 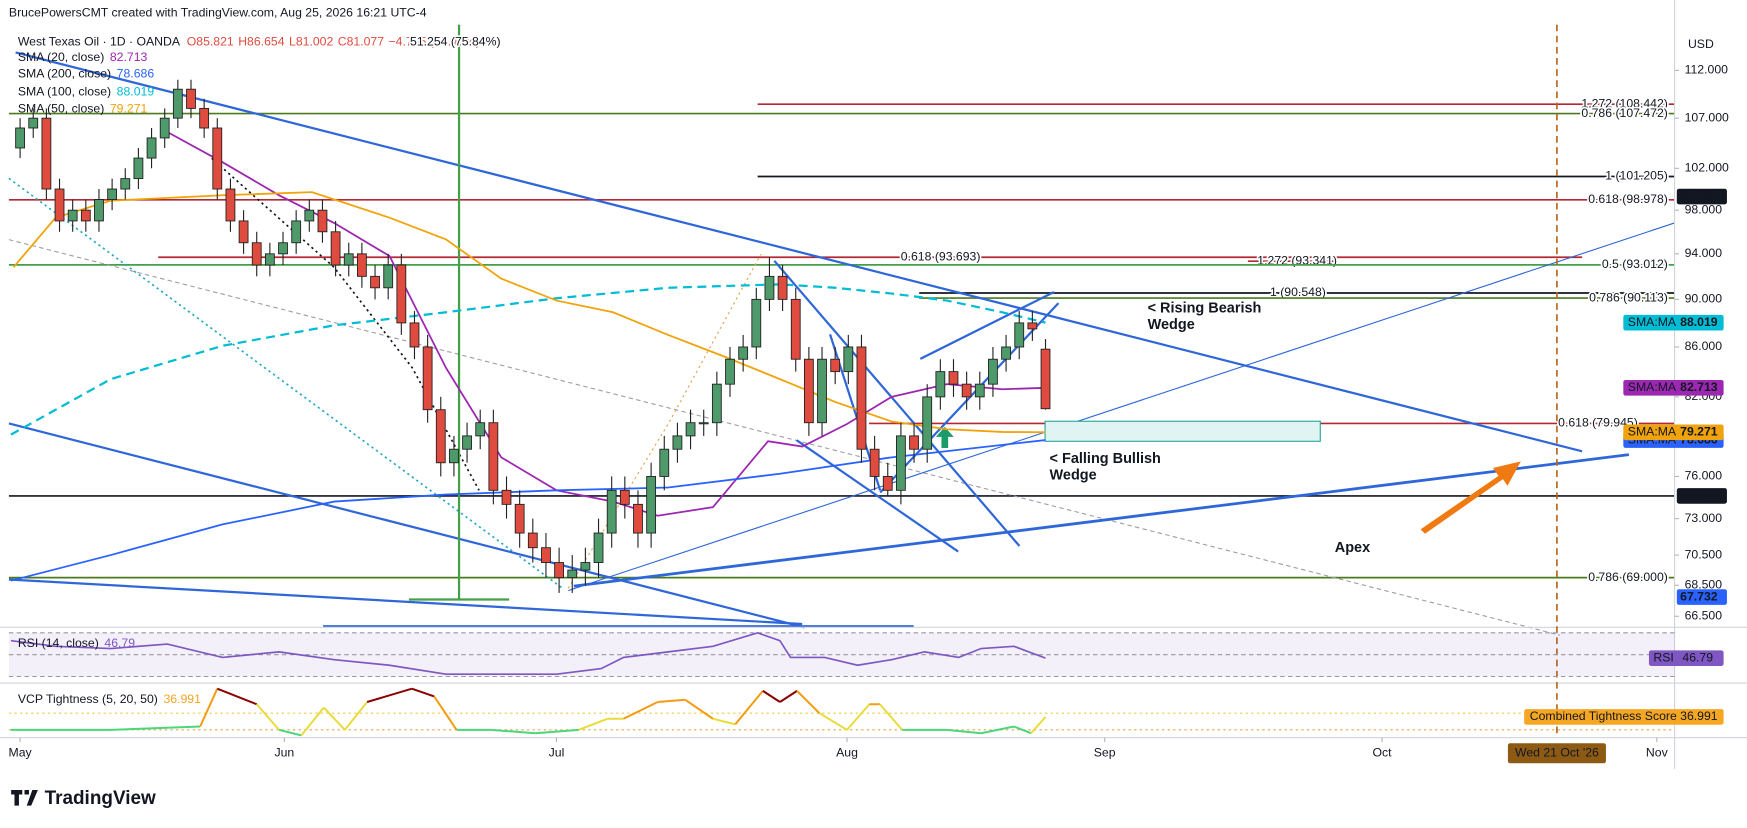 What do you see at coordinates (1704, 584) in the screenshot?
I see `y-tick-label: 68.500` at bounding box center [1704, 584].